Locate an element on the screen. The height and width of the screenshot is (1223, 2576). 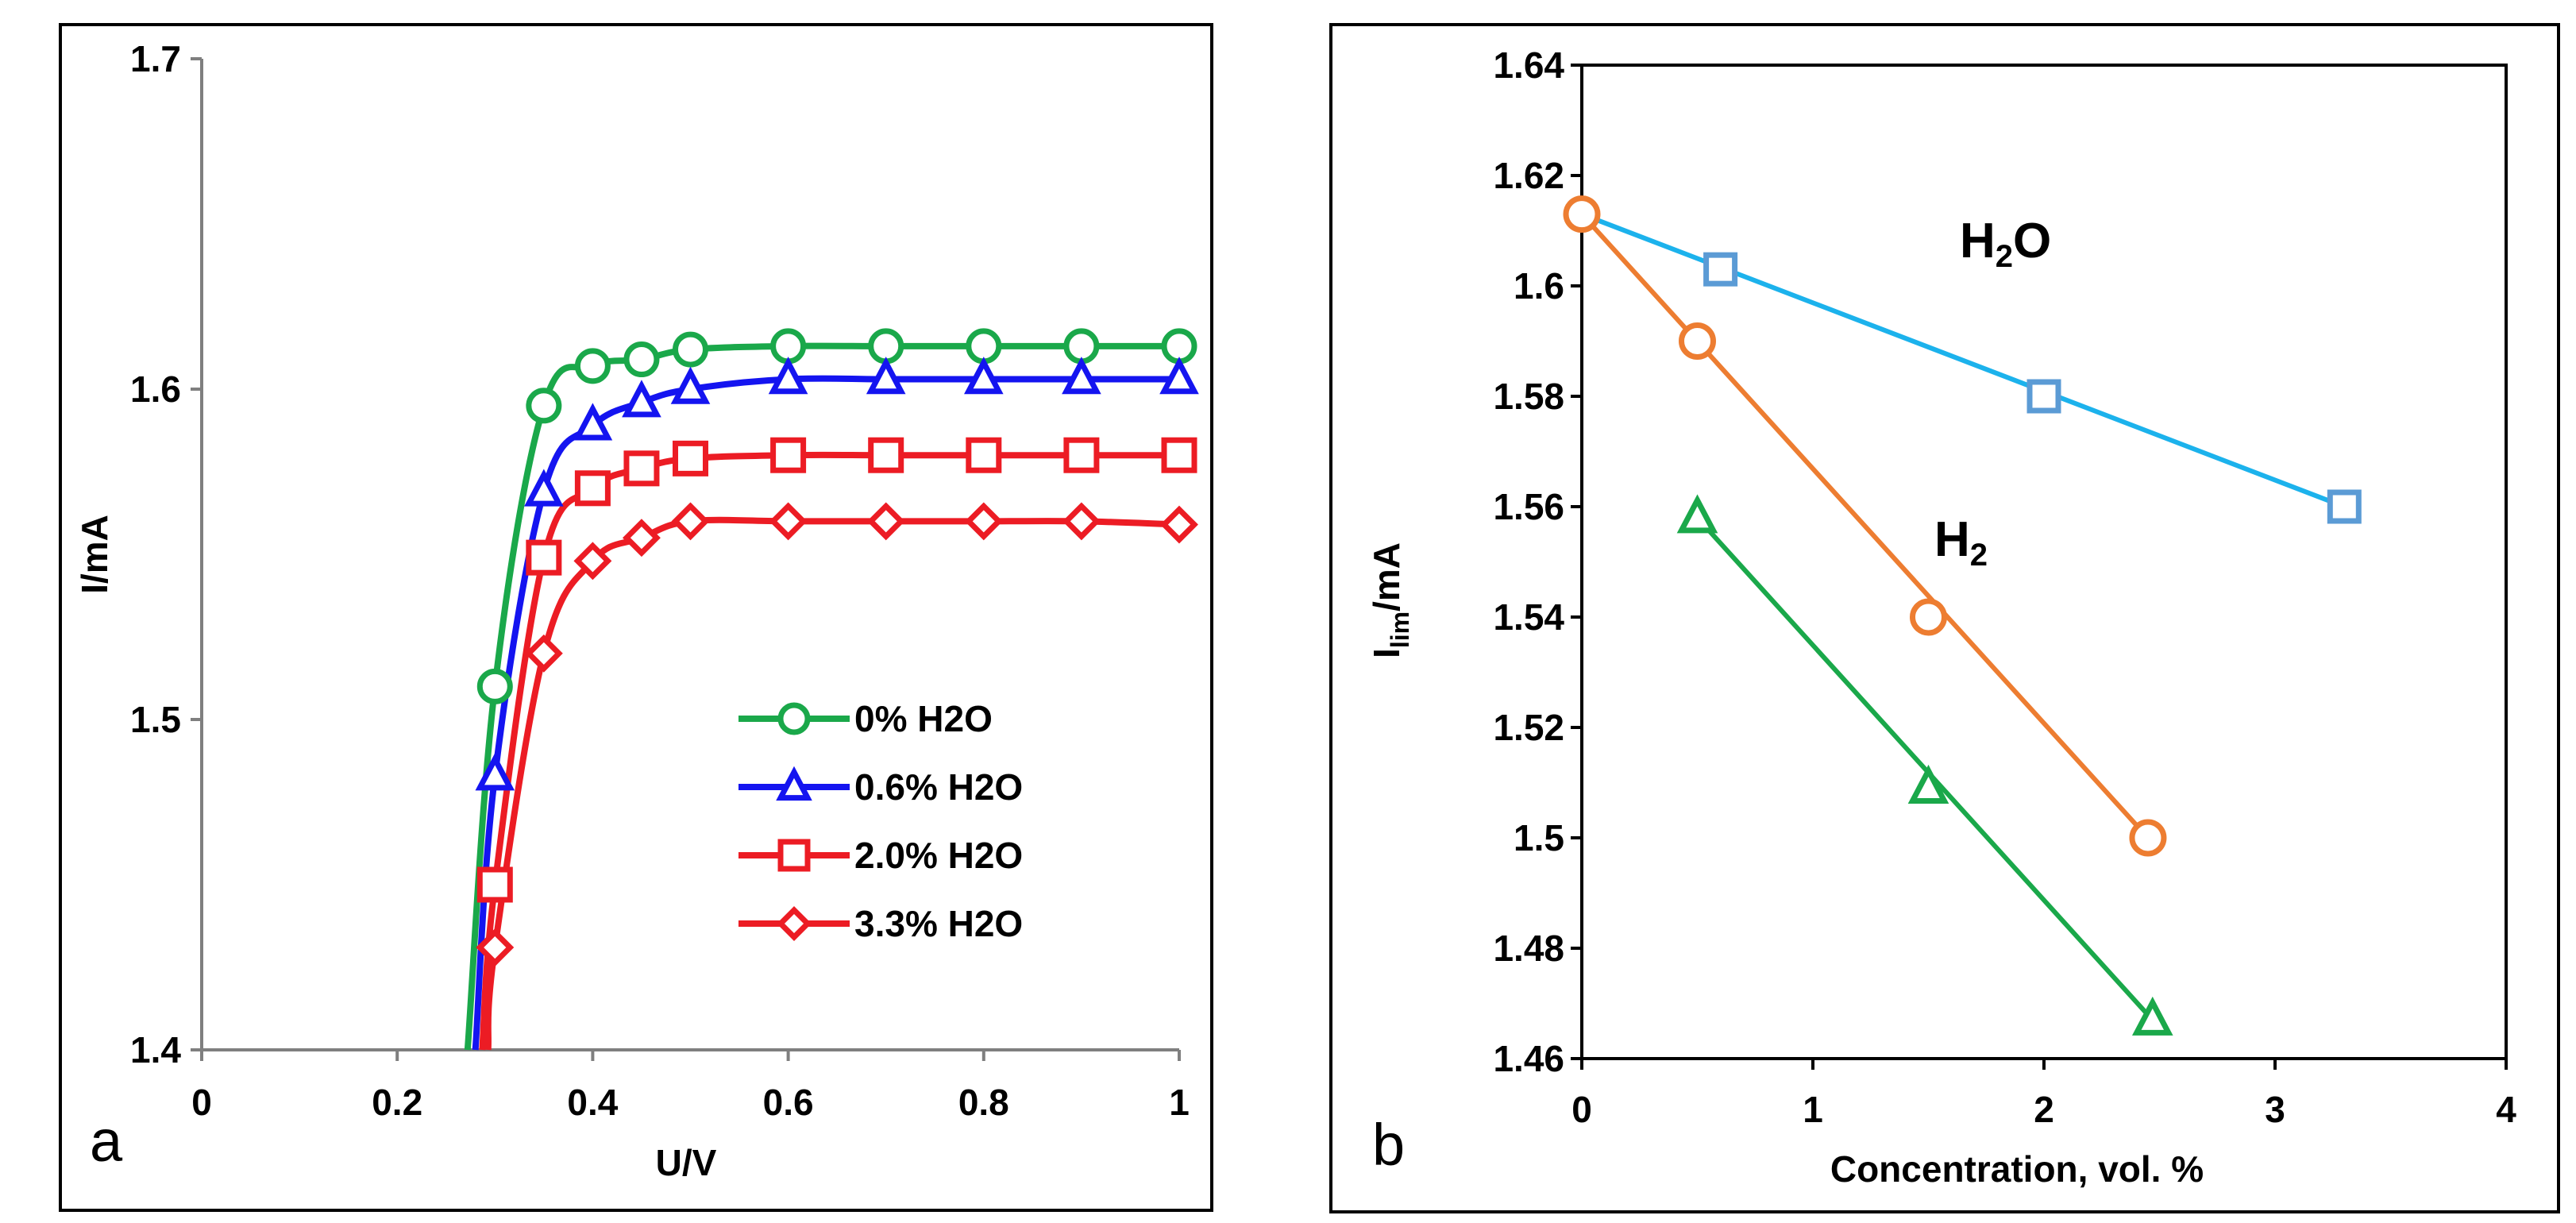
series-line is located at coordinates (829, 751).